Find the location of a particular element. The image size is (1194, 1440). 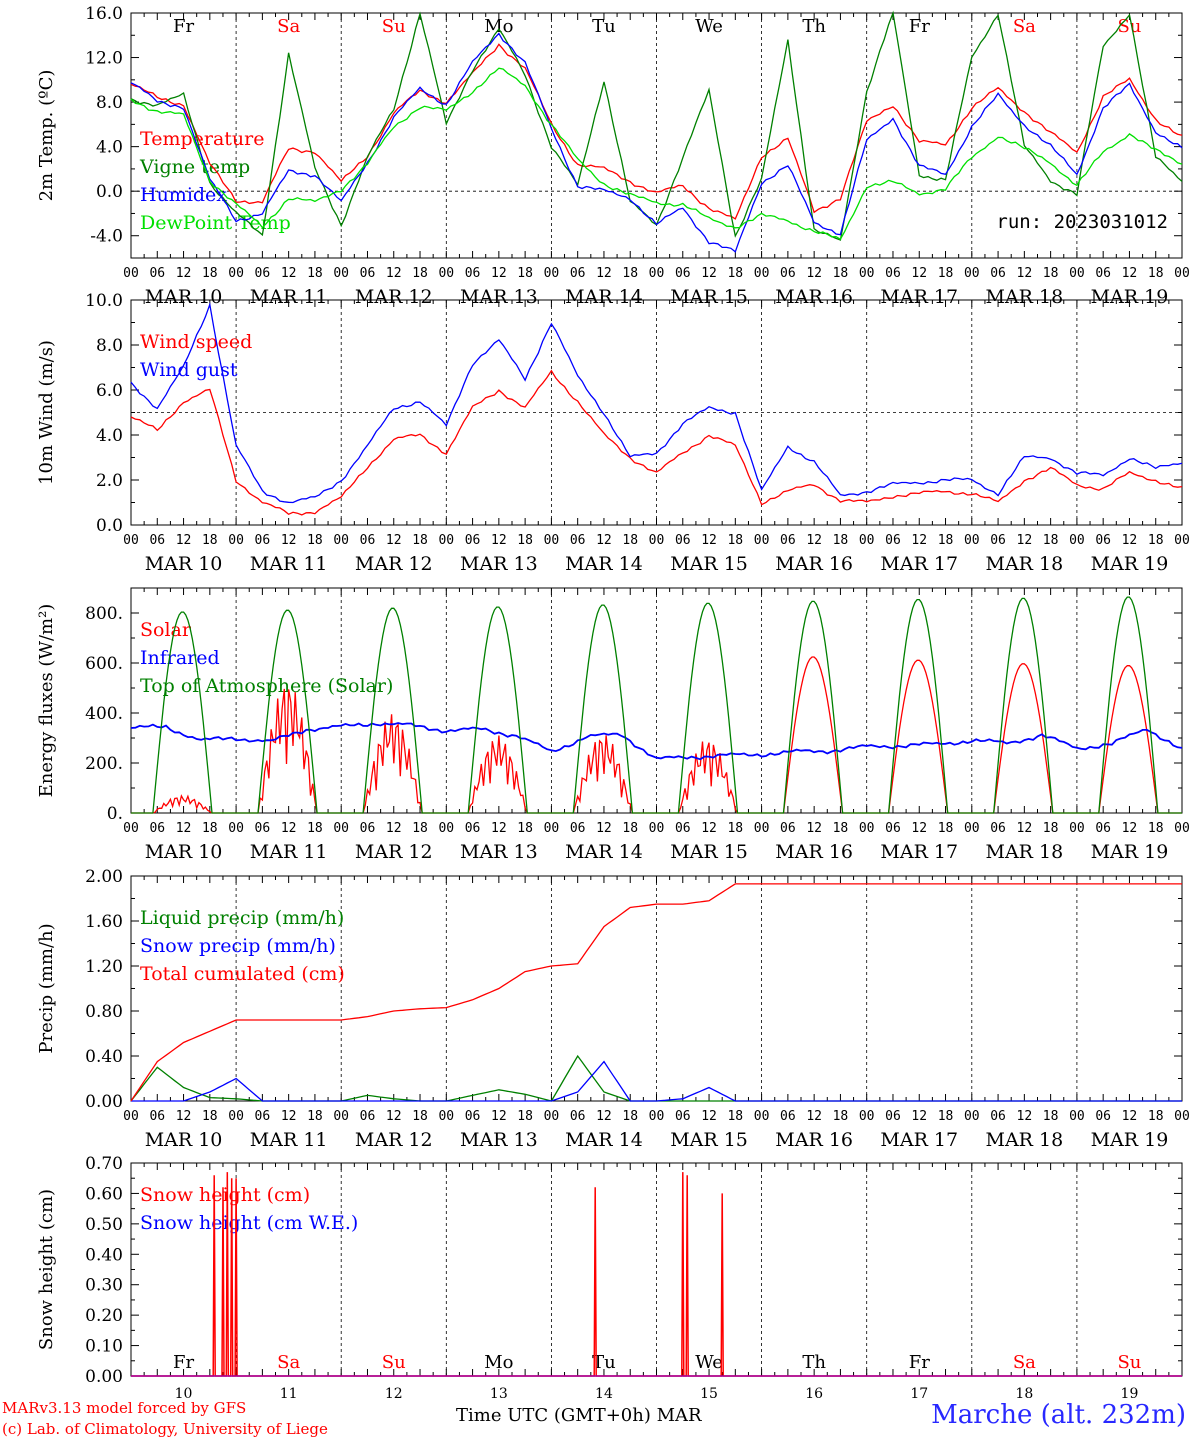

day-of-week-label: Su is located at coordinates (1129, 26).